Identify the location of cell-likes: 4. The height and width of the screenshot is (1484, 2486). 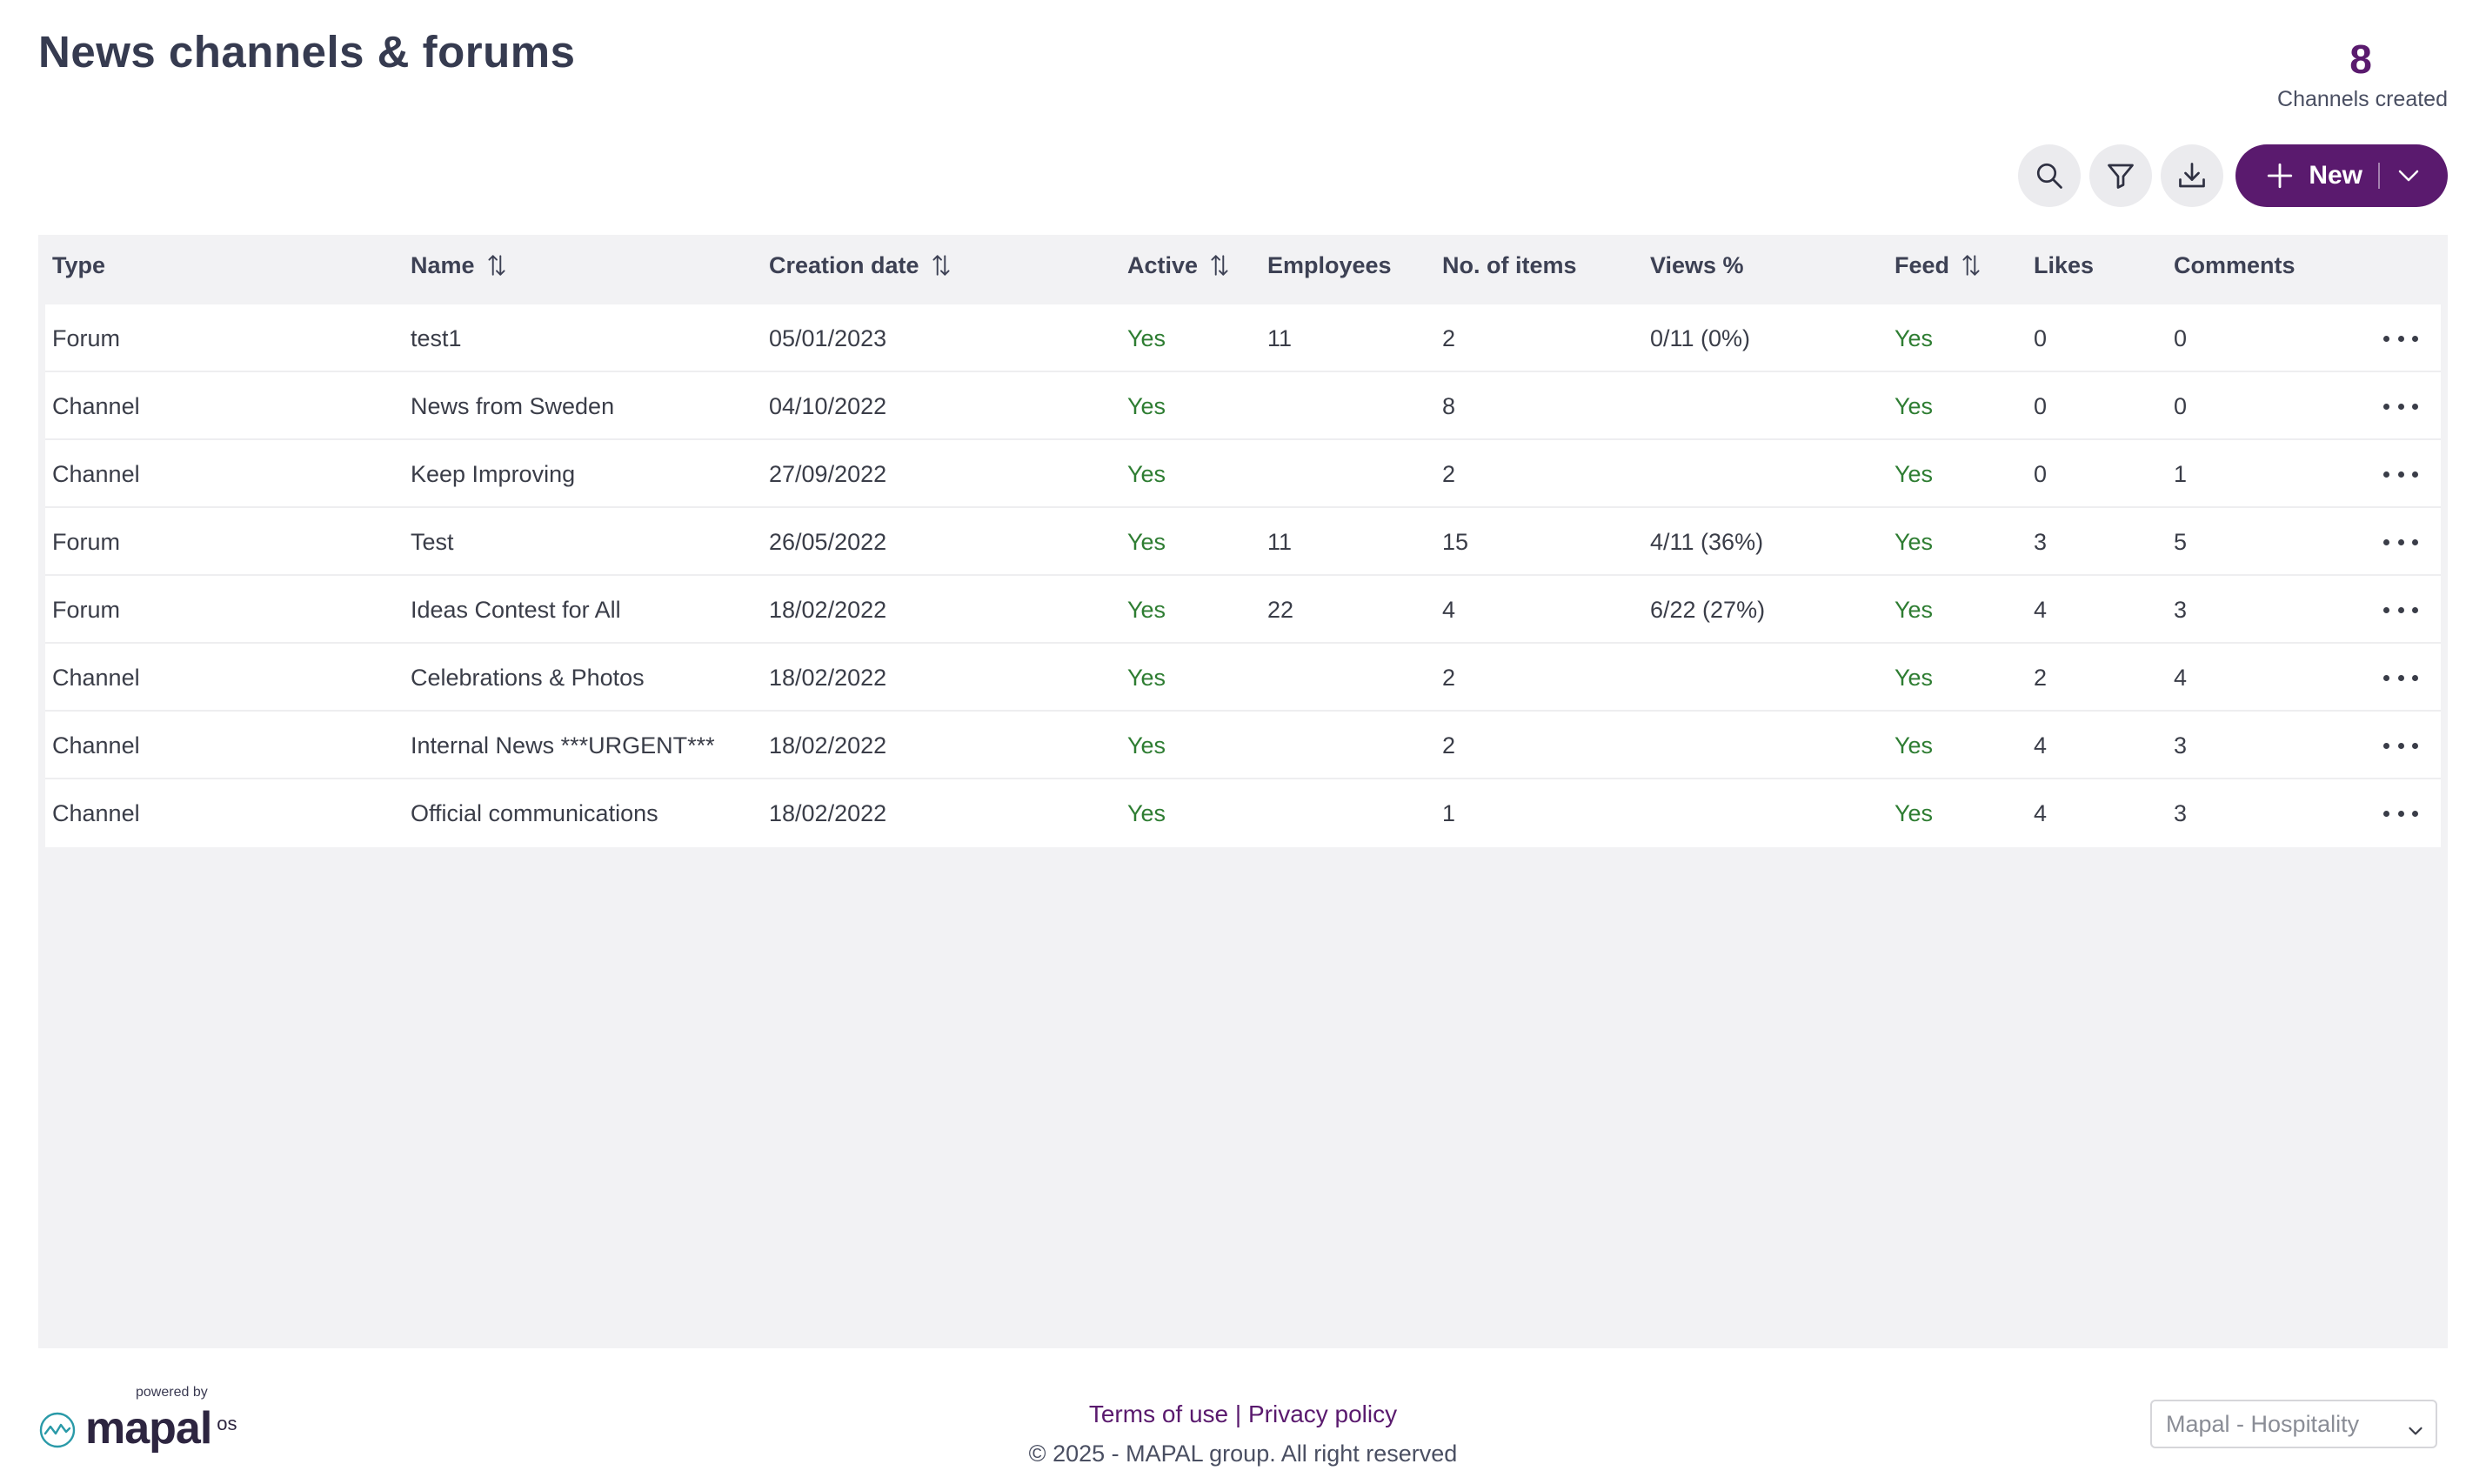
(2041, 609).